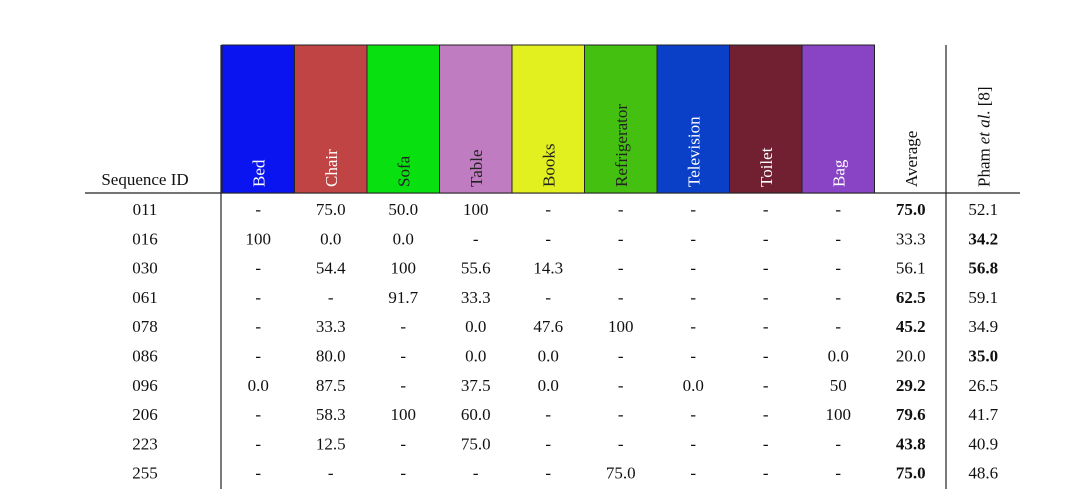 The width and height of the screenshot is (1080, 501). I want to click on sequence-id: 255, so click(145, 473).